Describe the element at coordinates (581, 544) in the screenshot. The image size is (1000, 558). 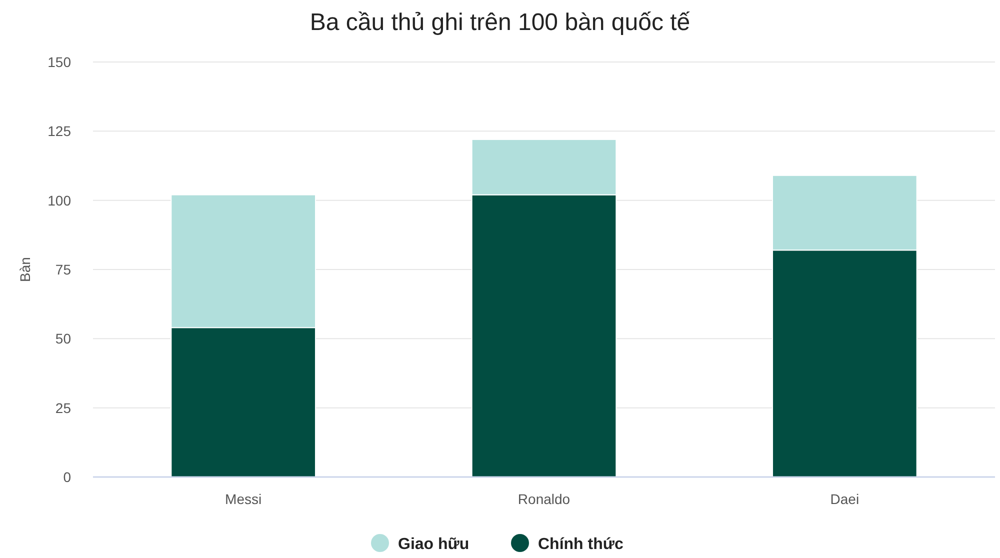
I see `legend-label: Chính thức` at that location.